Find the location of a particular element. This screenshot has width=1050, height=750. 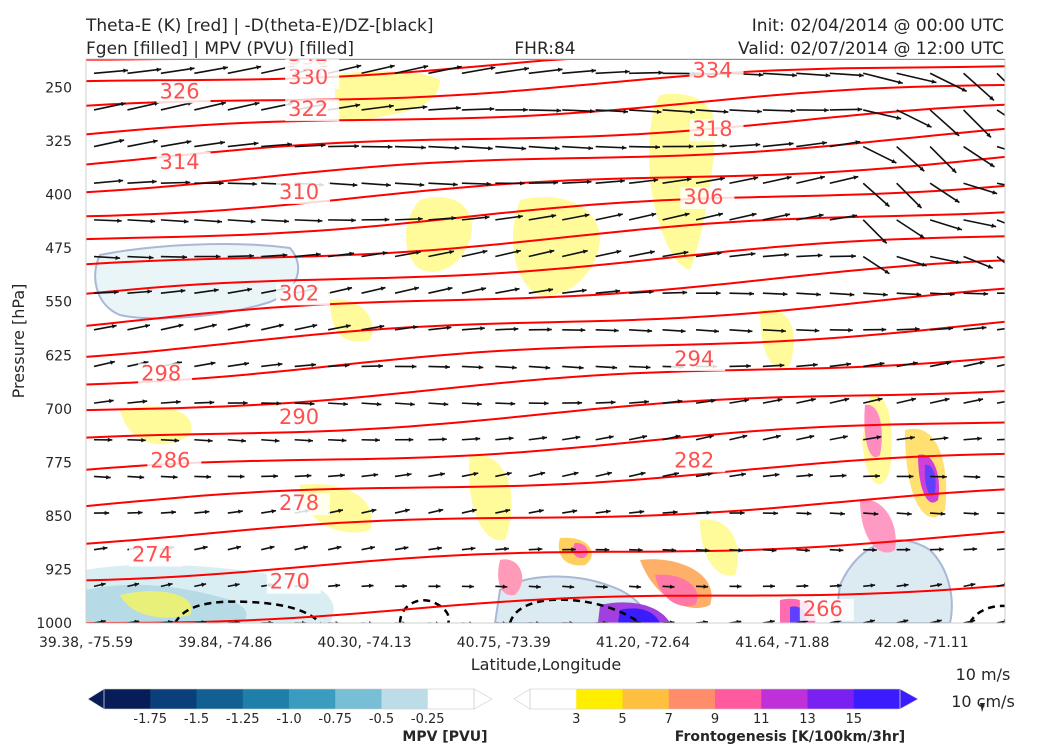

reference-vector-horizontal: 10 m/s is located at coordinates (983, 674).